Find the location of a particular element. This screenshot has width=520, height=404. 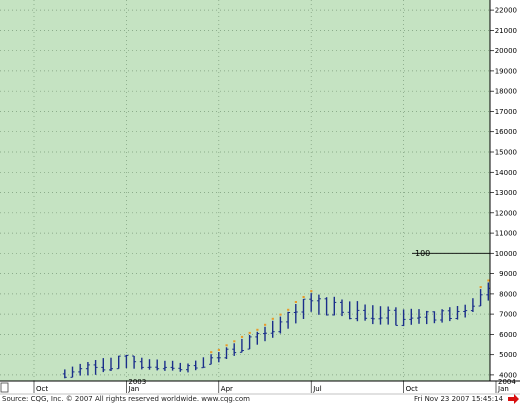

scroll-right-arrow-icon is located at coordinates (513, 399).